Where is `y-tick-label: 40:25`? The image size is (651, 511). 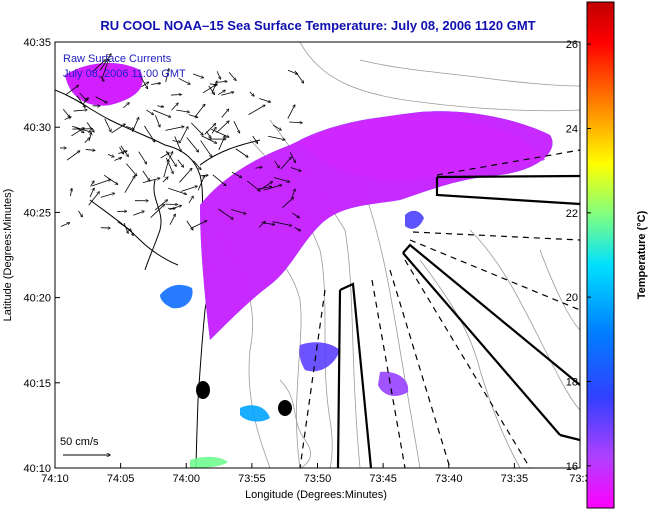 y-tick-label: 40:25 is located at coordinates (37, 213).